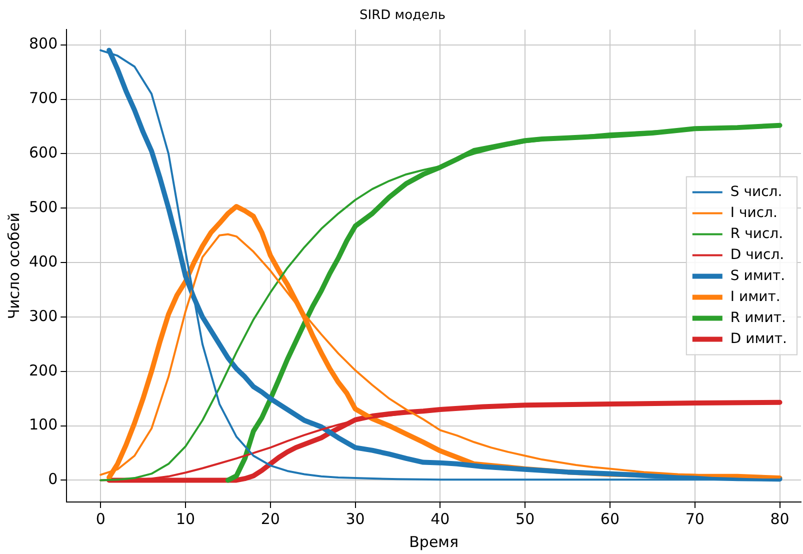 The width and height of the screenshot is (803, 554). What do you see at coordinates (43, 370) in the screenshot?
I see `y-tick-label: 200` at bounding box center [43, 370].